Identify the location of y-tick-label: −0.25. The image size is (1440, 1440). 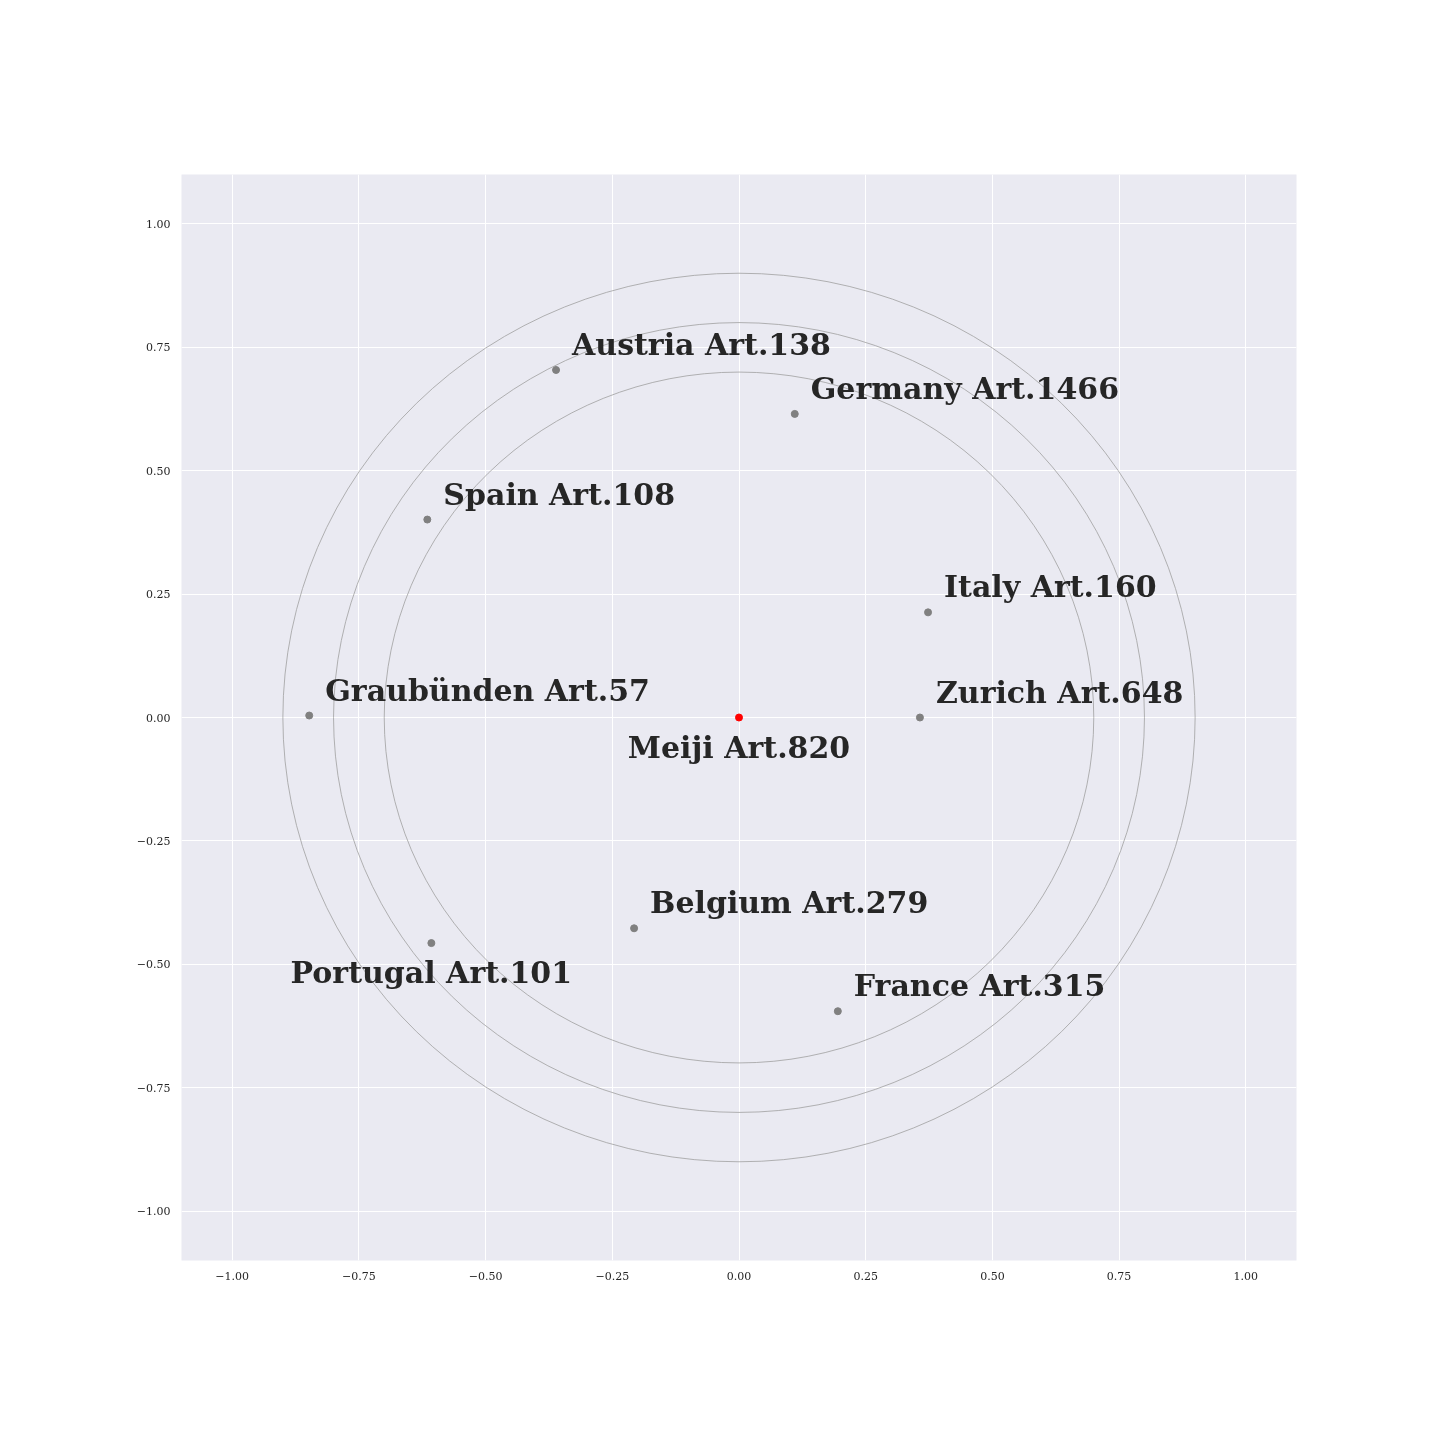
(153, 841).